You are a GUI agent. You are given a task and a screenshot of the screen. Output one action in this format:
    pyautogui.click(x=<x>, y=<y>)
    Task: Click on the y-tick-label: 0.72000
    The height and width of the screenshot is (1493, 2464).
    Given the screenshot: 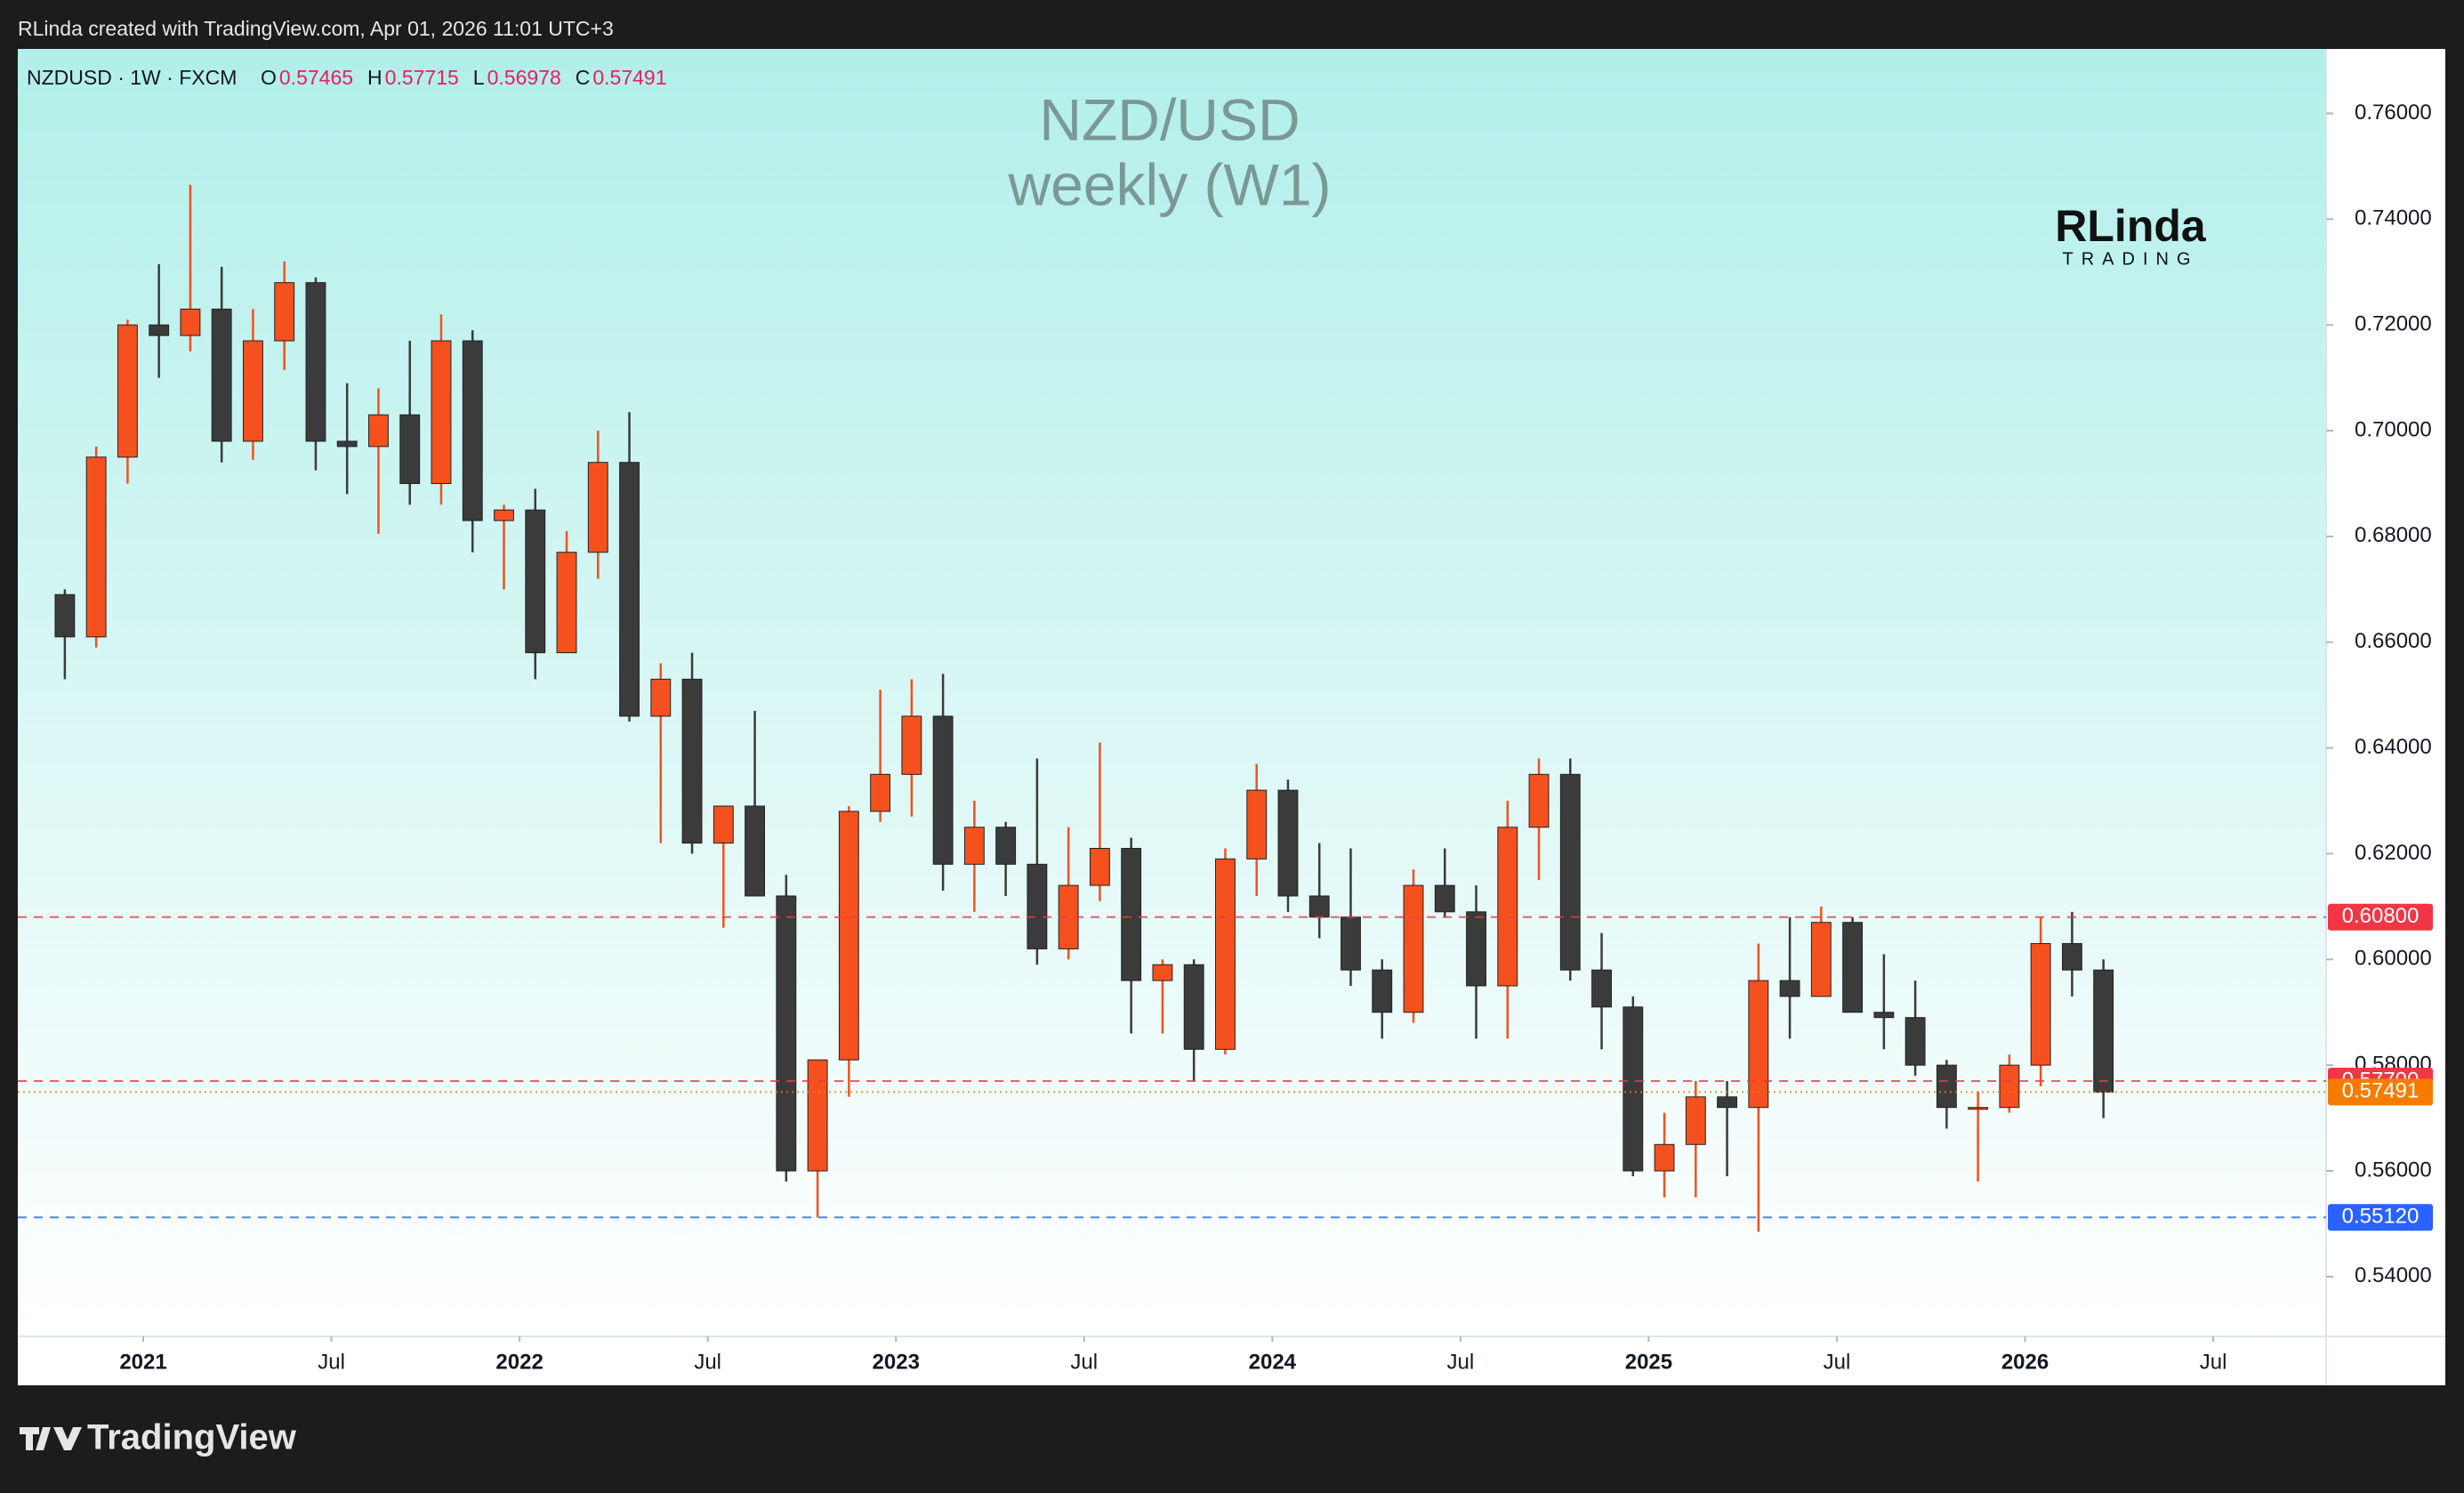 What is the action you would take?
    pyautogui.click(x=2394, y=324)
    